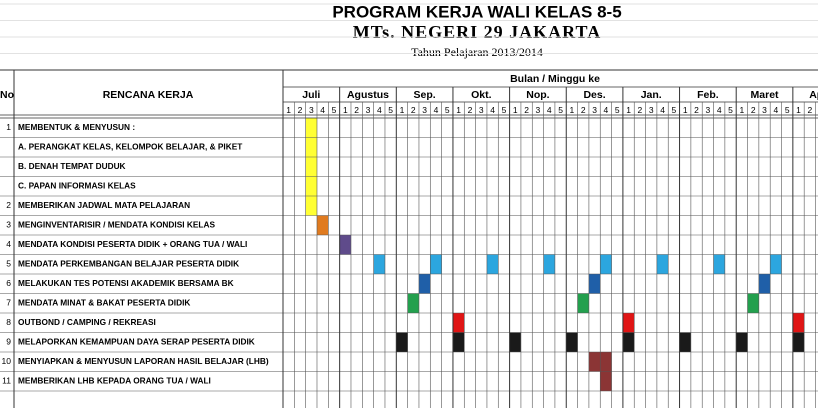 This screenshot has width=818, height=408. What do you see at coordinates (148, 95) in the screenshot?
I see `col-header: RENCANA KERJA` at bounding box center [148, 95].